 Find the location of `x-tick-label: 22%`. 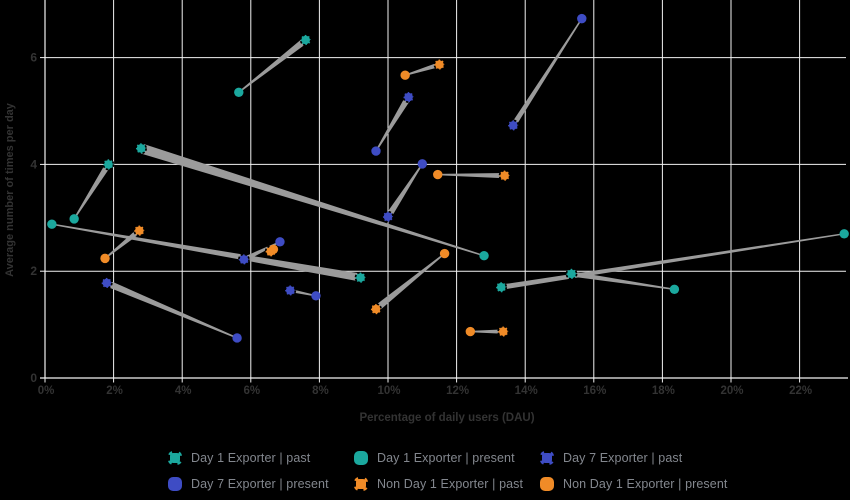

x-tick-label: 22% is located at coordinates (800, 391).